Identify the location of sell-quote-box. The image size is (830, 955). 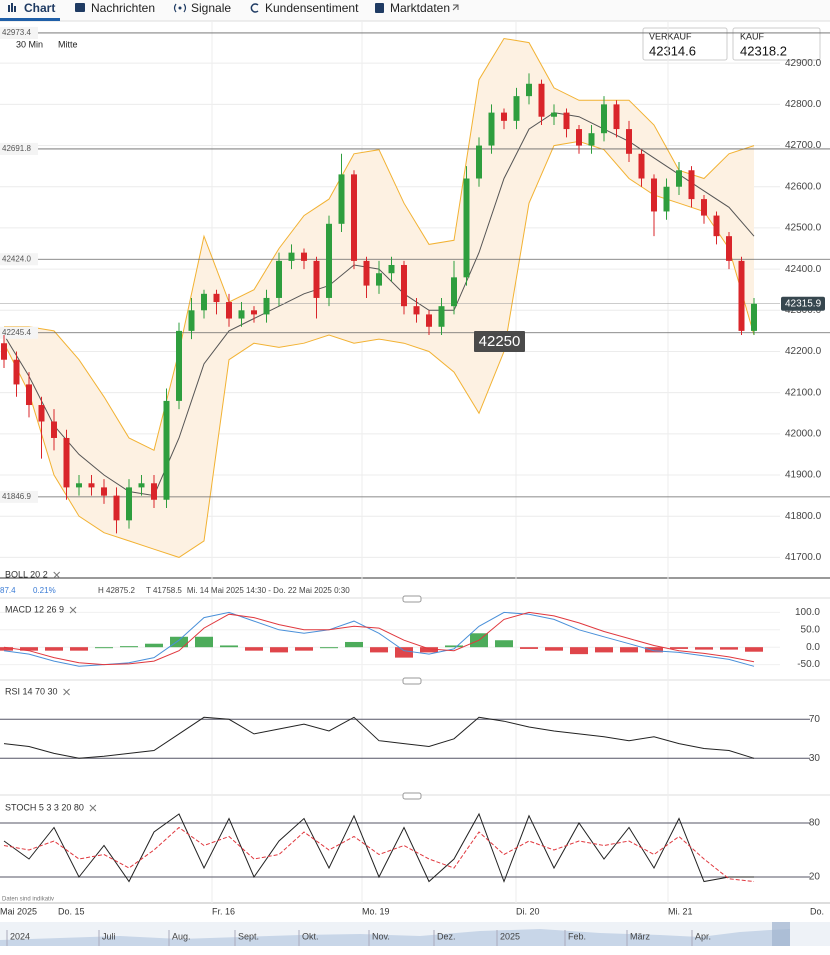
(685, 44).